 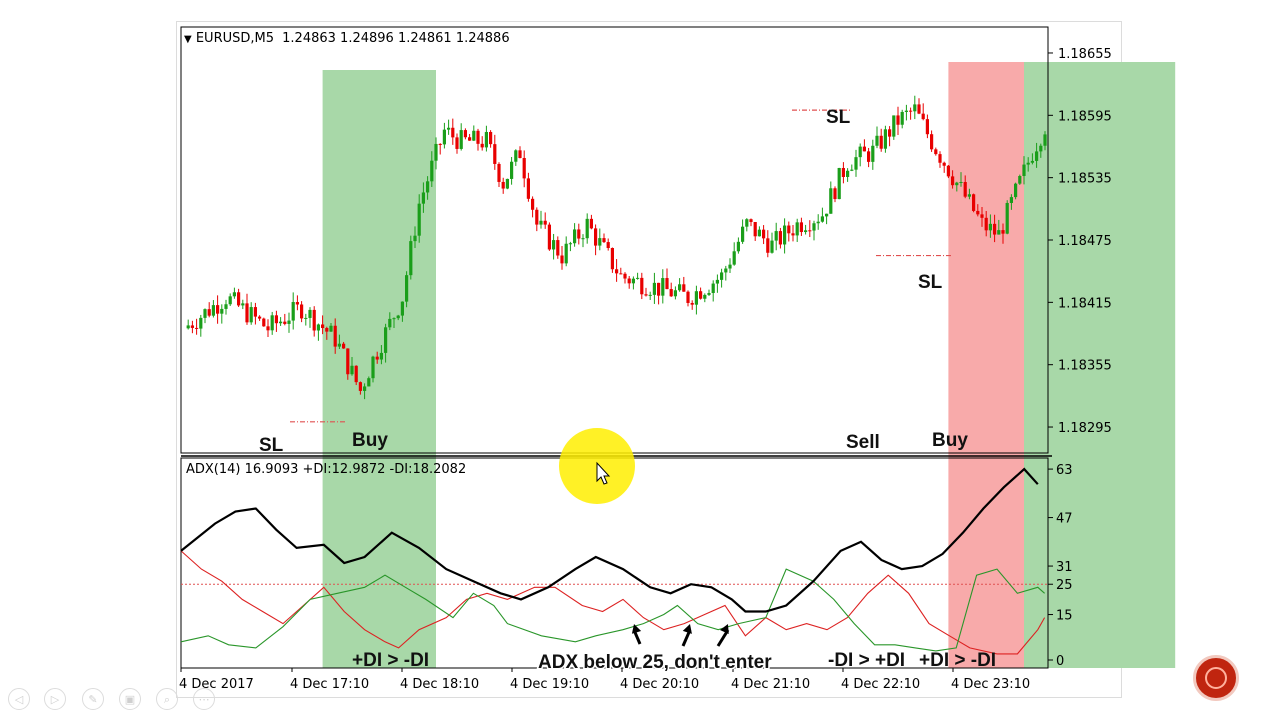 What do you see at coordinates (204, 699) in the screenshot?
I see `more-options-icon: ⋯` at bounding box center [204, 699].